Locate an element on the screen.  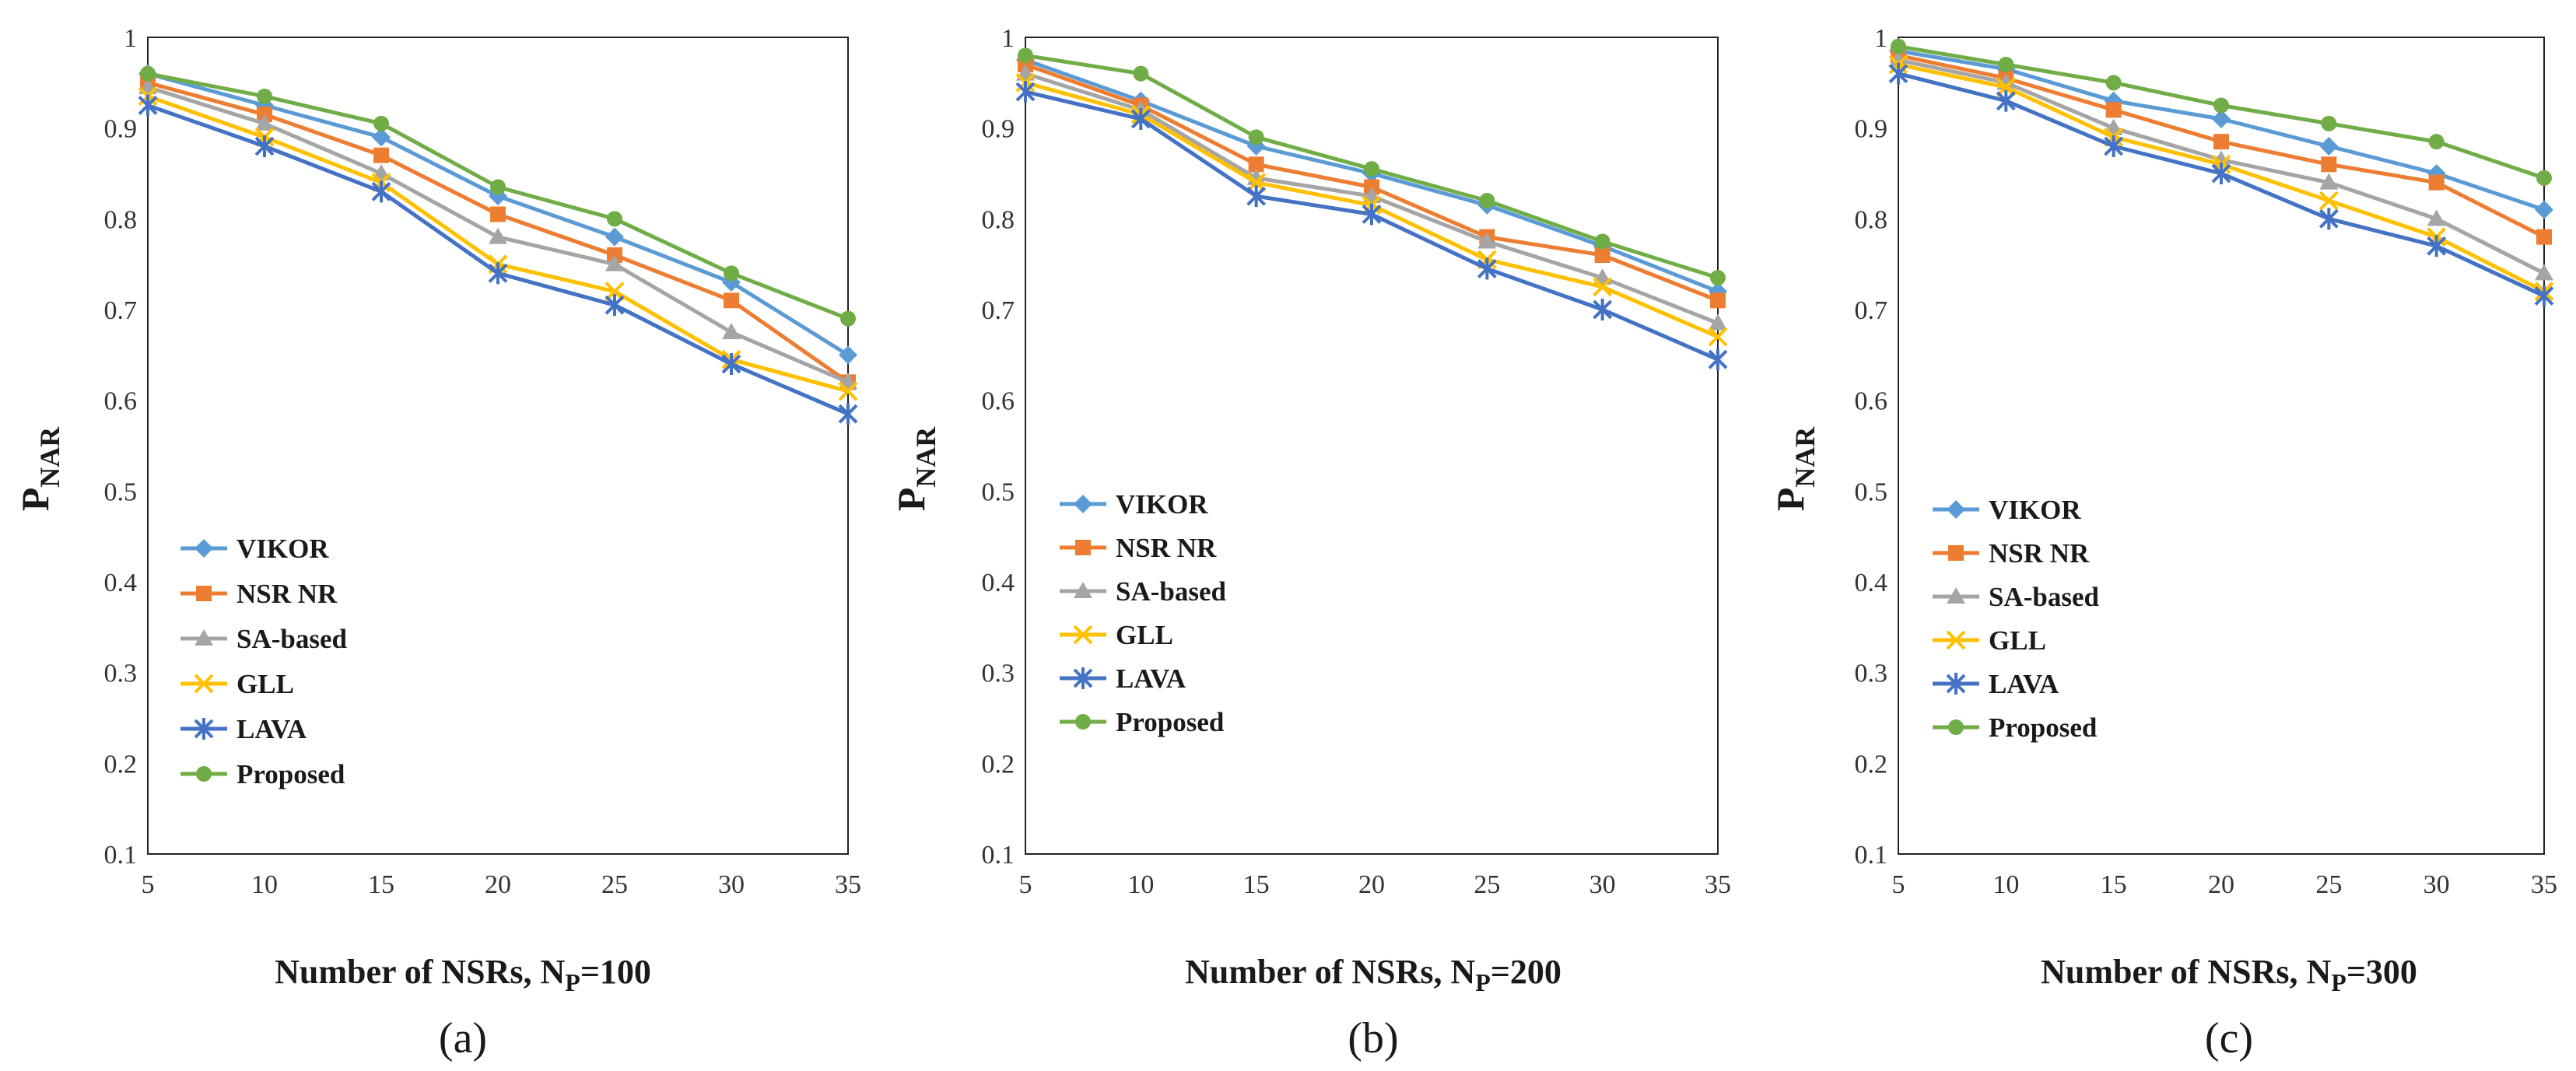
x-axis-label: Number of NSRs, NP=300 is located at coordinates (2229, 975).